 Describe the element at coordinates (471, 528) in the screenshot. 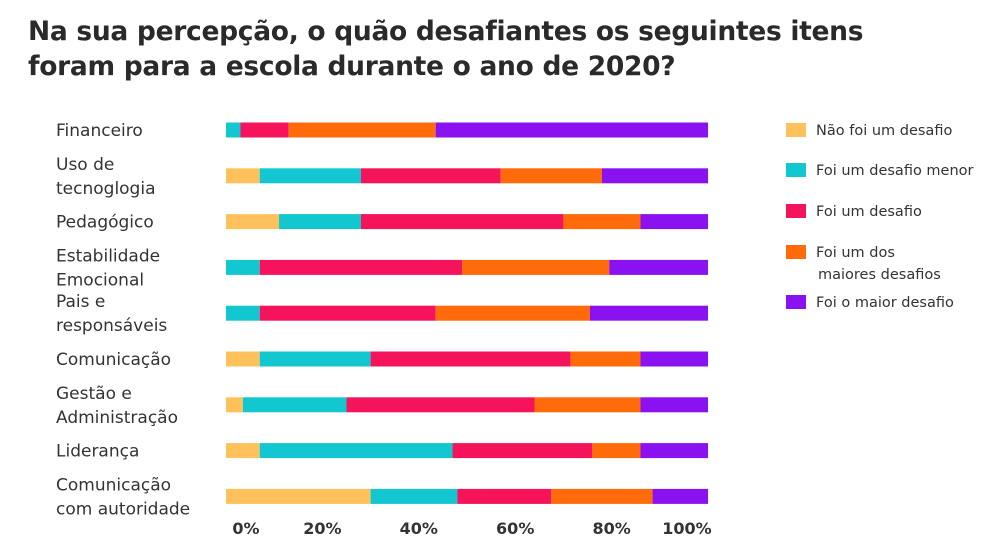

I see `x-axis-ticks: 0% 20% 40% 60% 80% 100%` at that location.